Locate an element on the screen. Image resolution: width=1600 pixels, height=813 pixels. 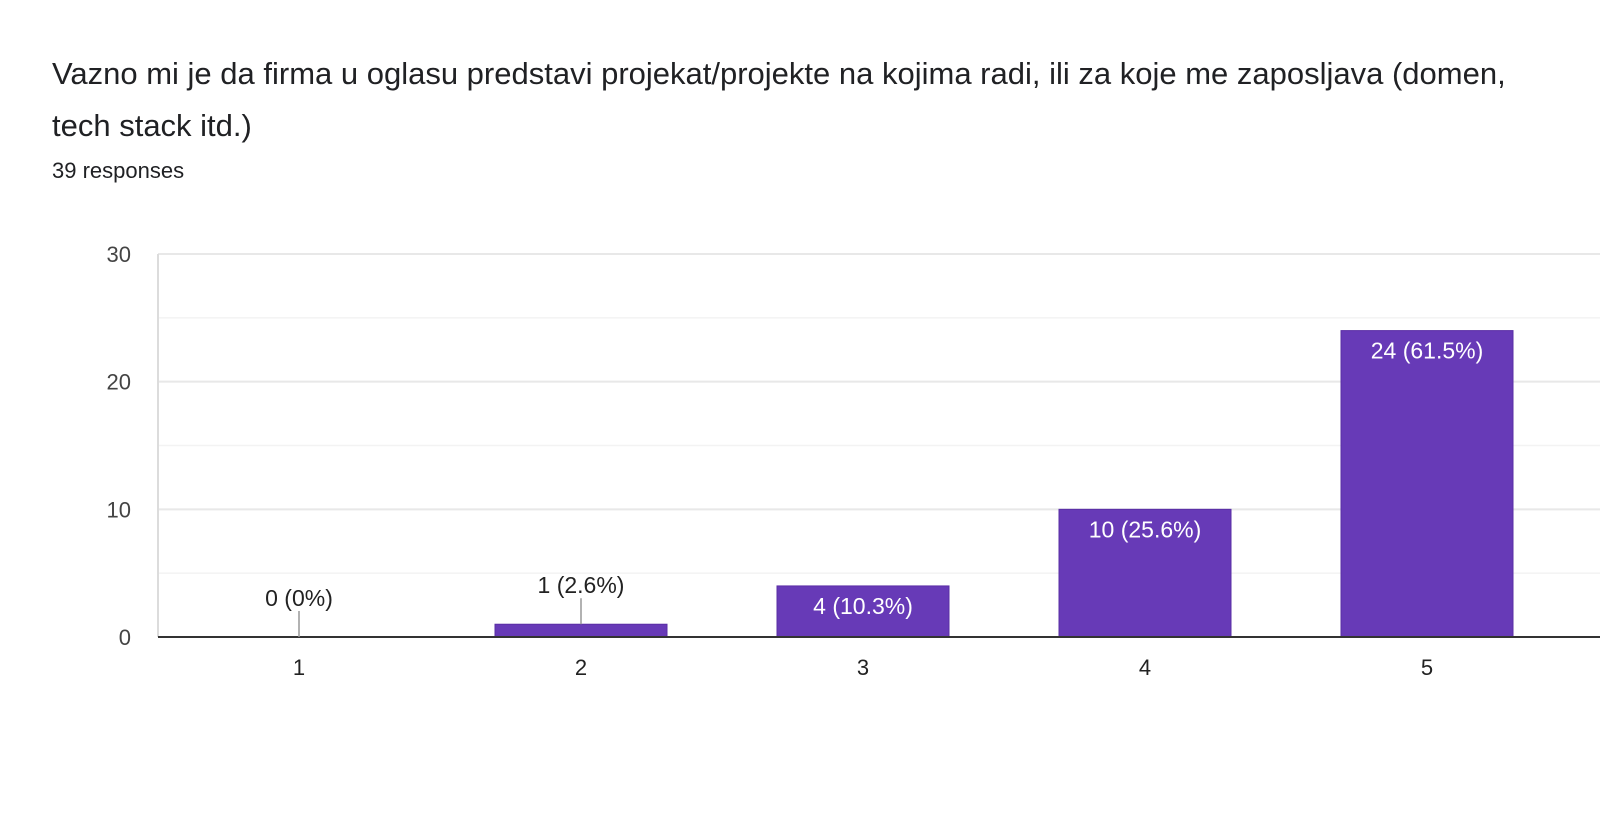
y-axis-ticks: 0 10 20 30 is located at coordinates (119, 446).